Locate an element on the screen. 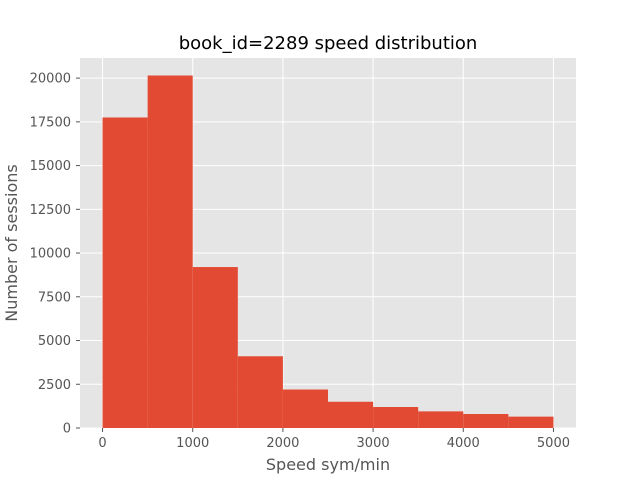  x-tick-label: 1000 is located at coordinates (192, 443).